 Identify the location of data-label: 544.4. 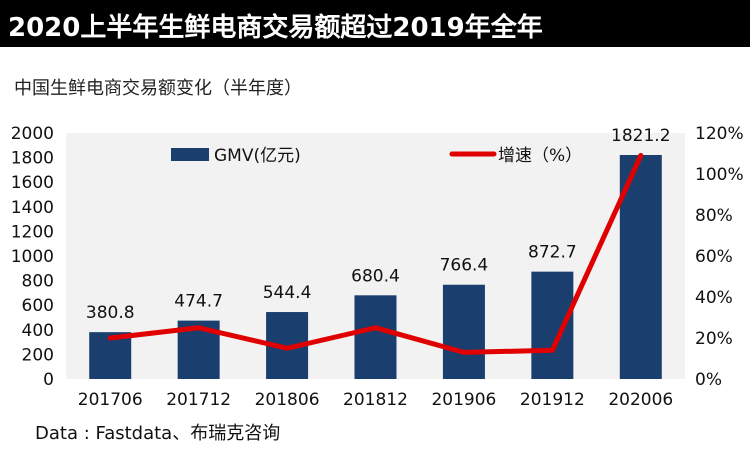
(287, 293).